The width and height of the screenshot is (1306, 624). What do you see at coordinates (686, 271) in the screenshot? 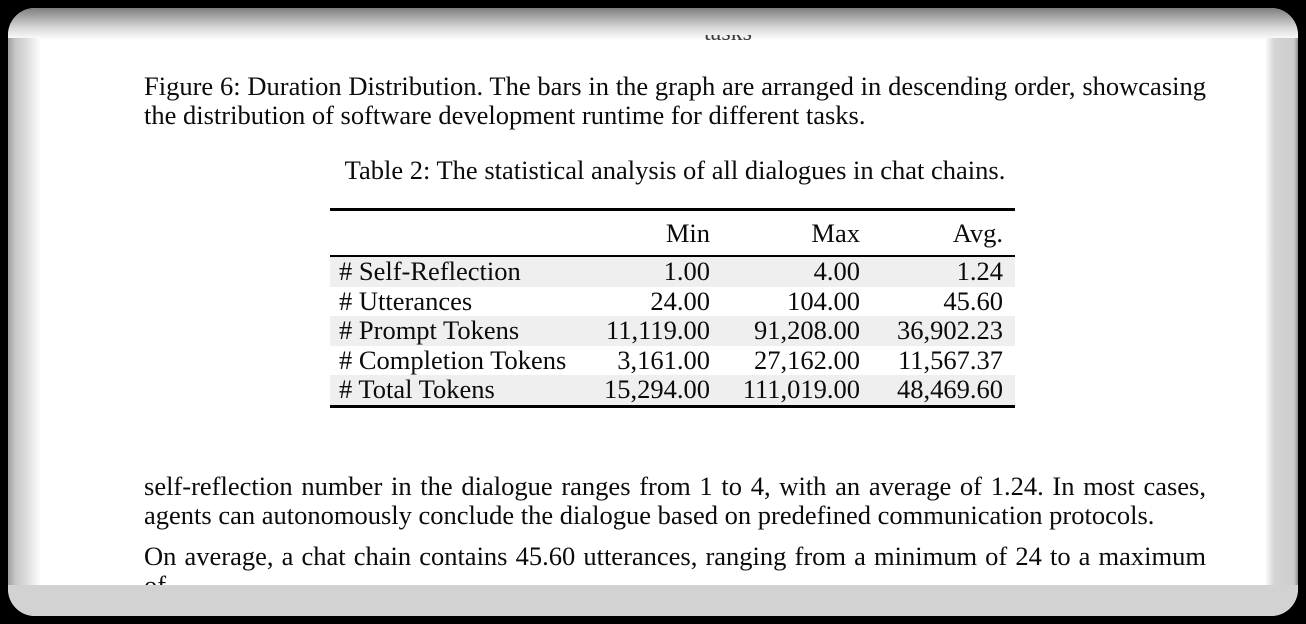
I see `cell-min: 1.00` at bounding box center [686, 271].